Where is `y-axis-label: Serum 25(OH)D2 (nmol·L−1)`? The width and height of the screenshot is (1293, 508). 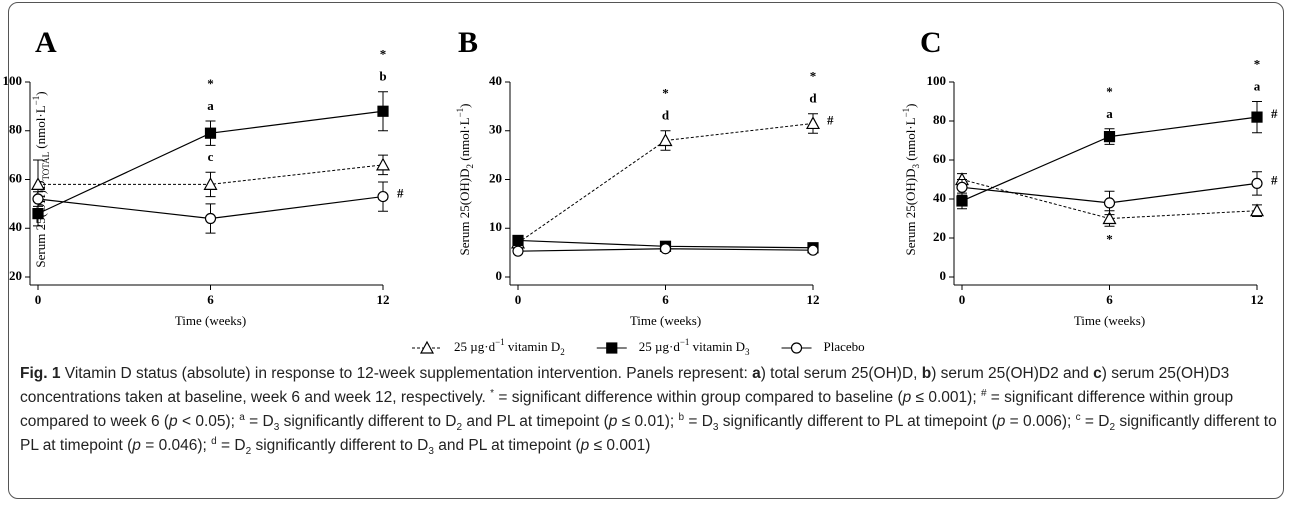 y-axis-label: Serum 25(OH)D2 (nmol·L−1) is located at coordinates (465, 179).